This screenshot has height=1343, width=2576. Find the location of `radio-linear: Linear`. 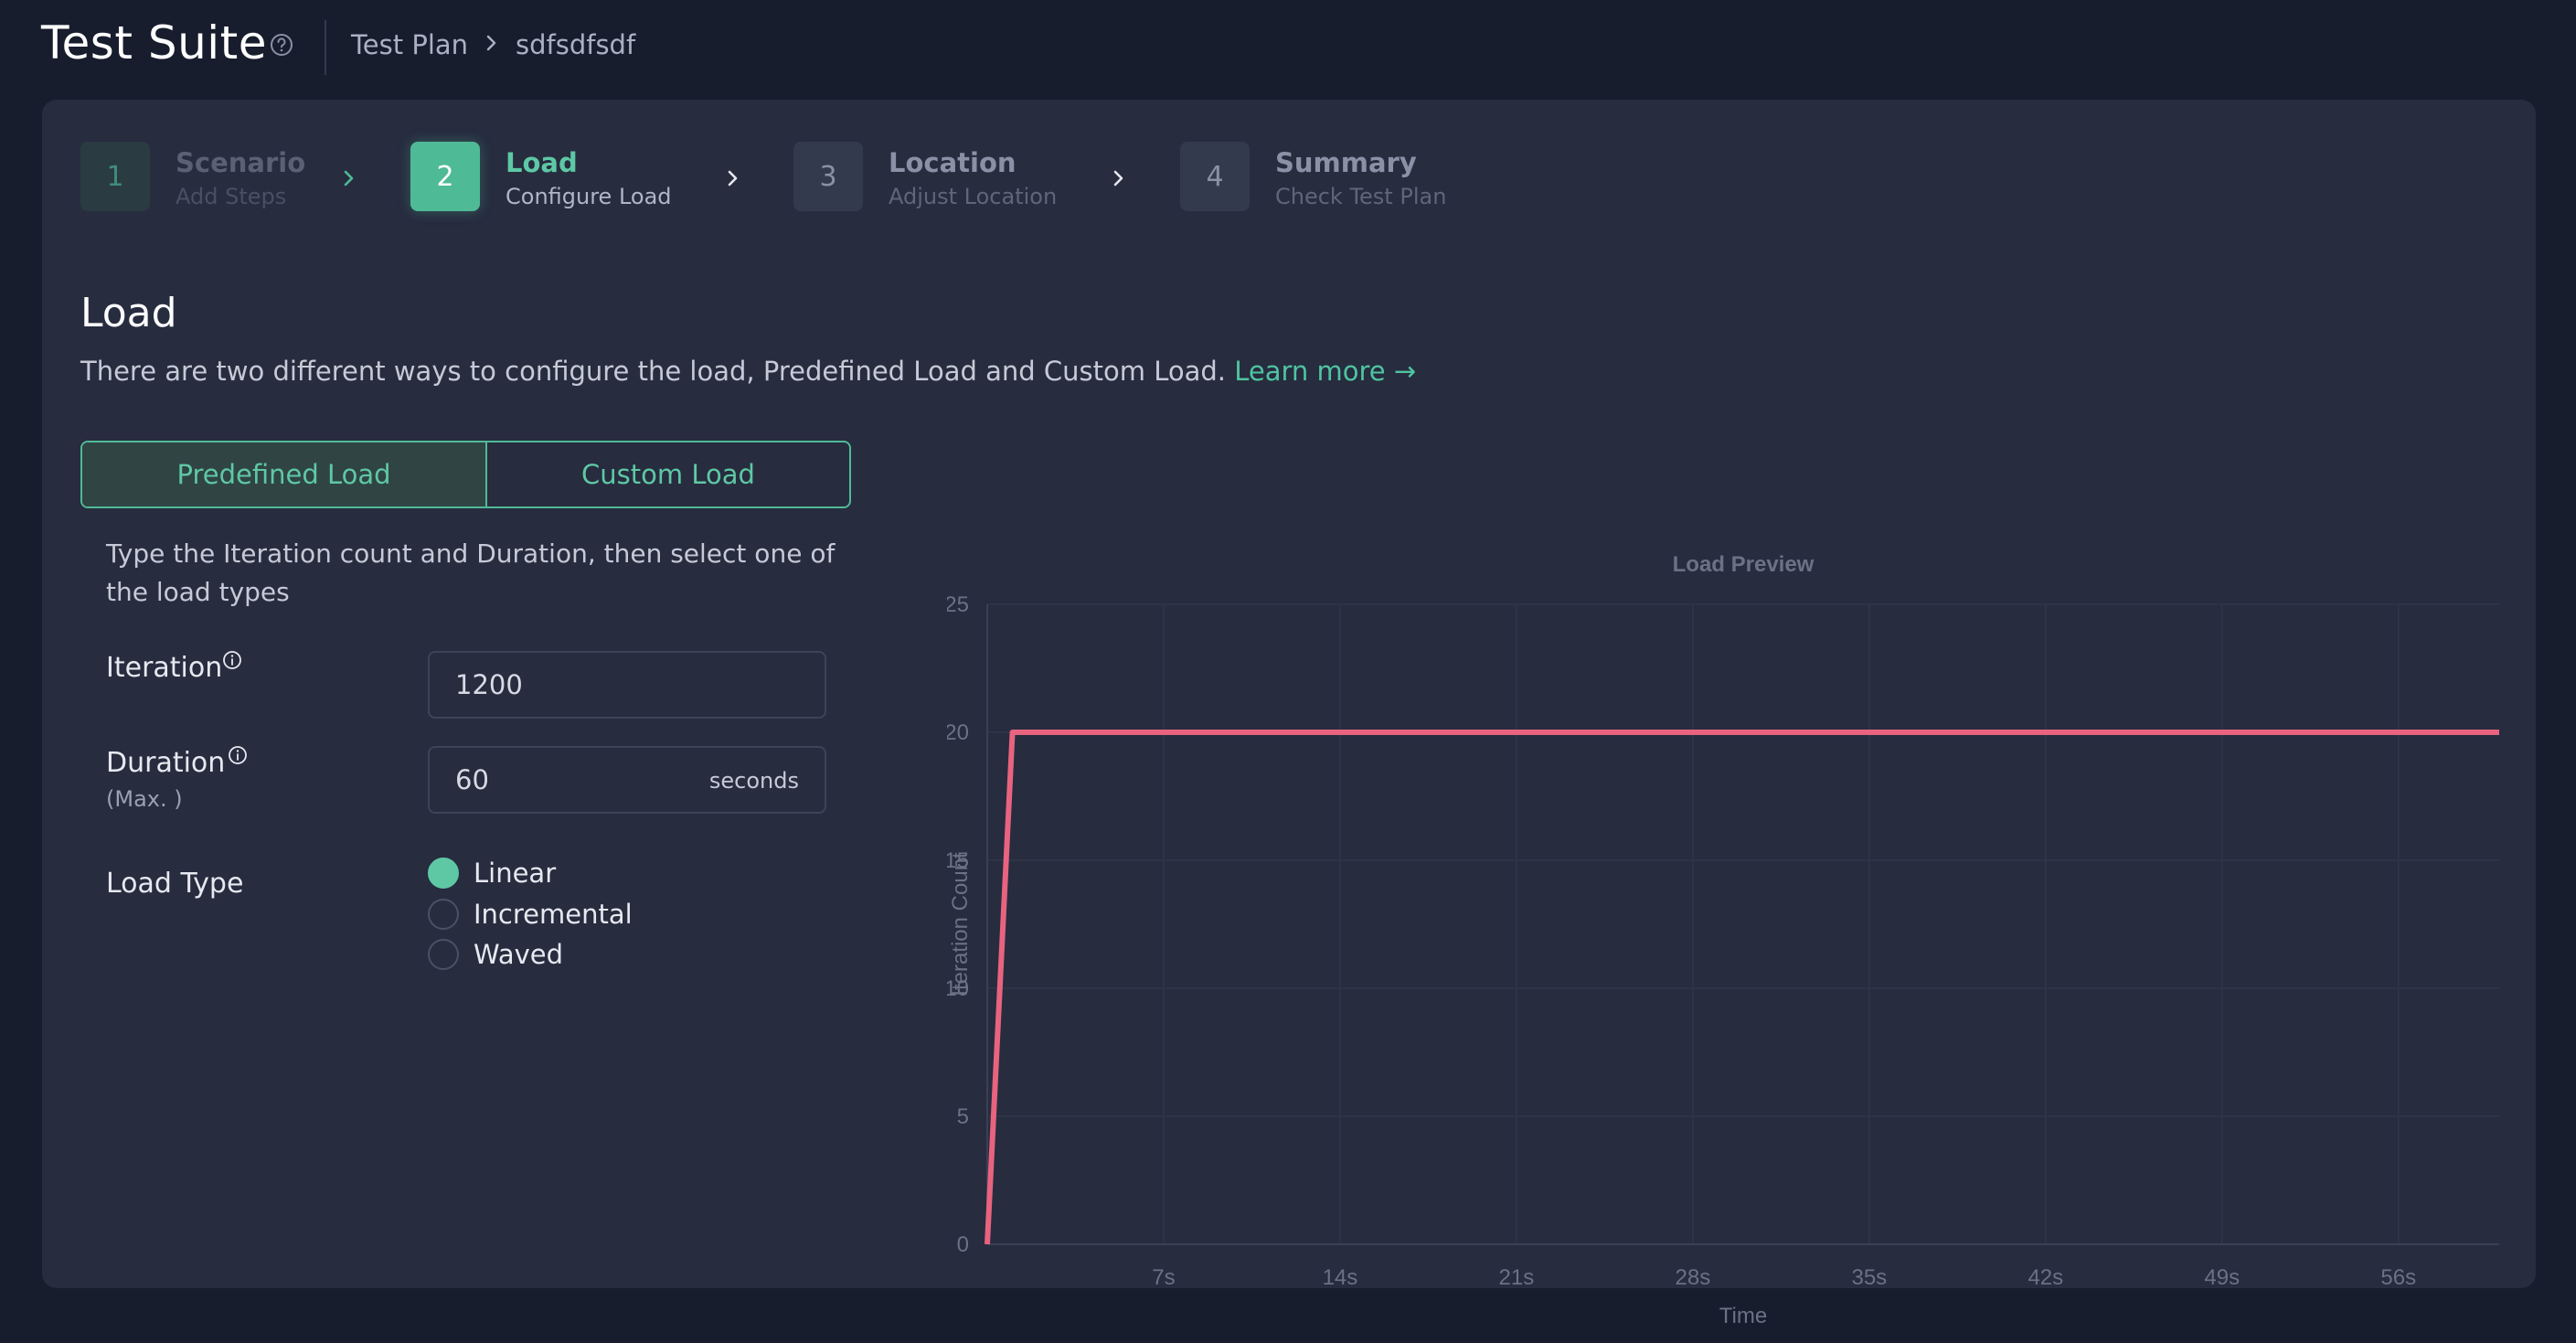

radio-linear: Linear is located at coordinates (492, 873).